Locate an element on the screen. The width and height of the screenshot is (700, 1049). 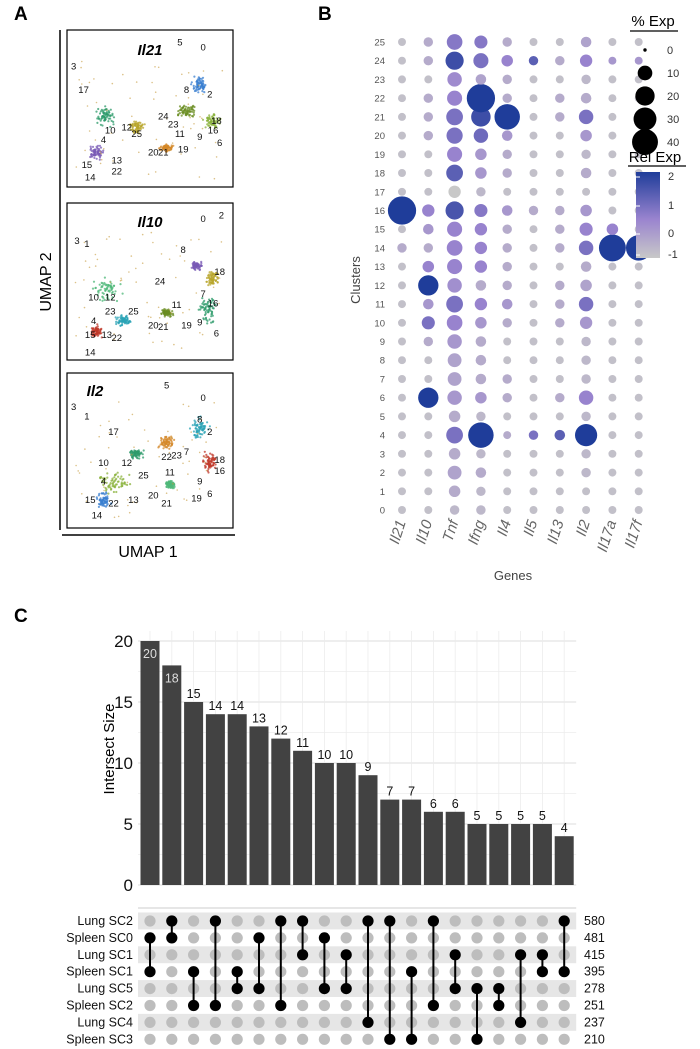
dotplot-ytick: 25 is located at coordinates (379, 43).